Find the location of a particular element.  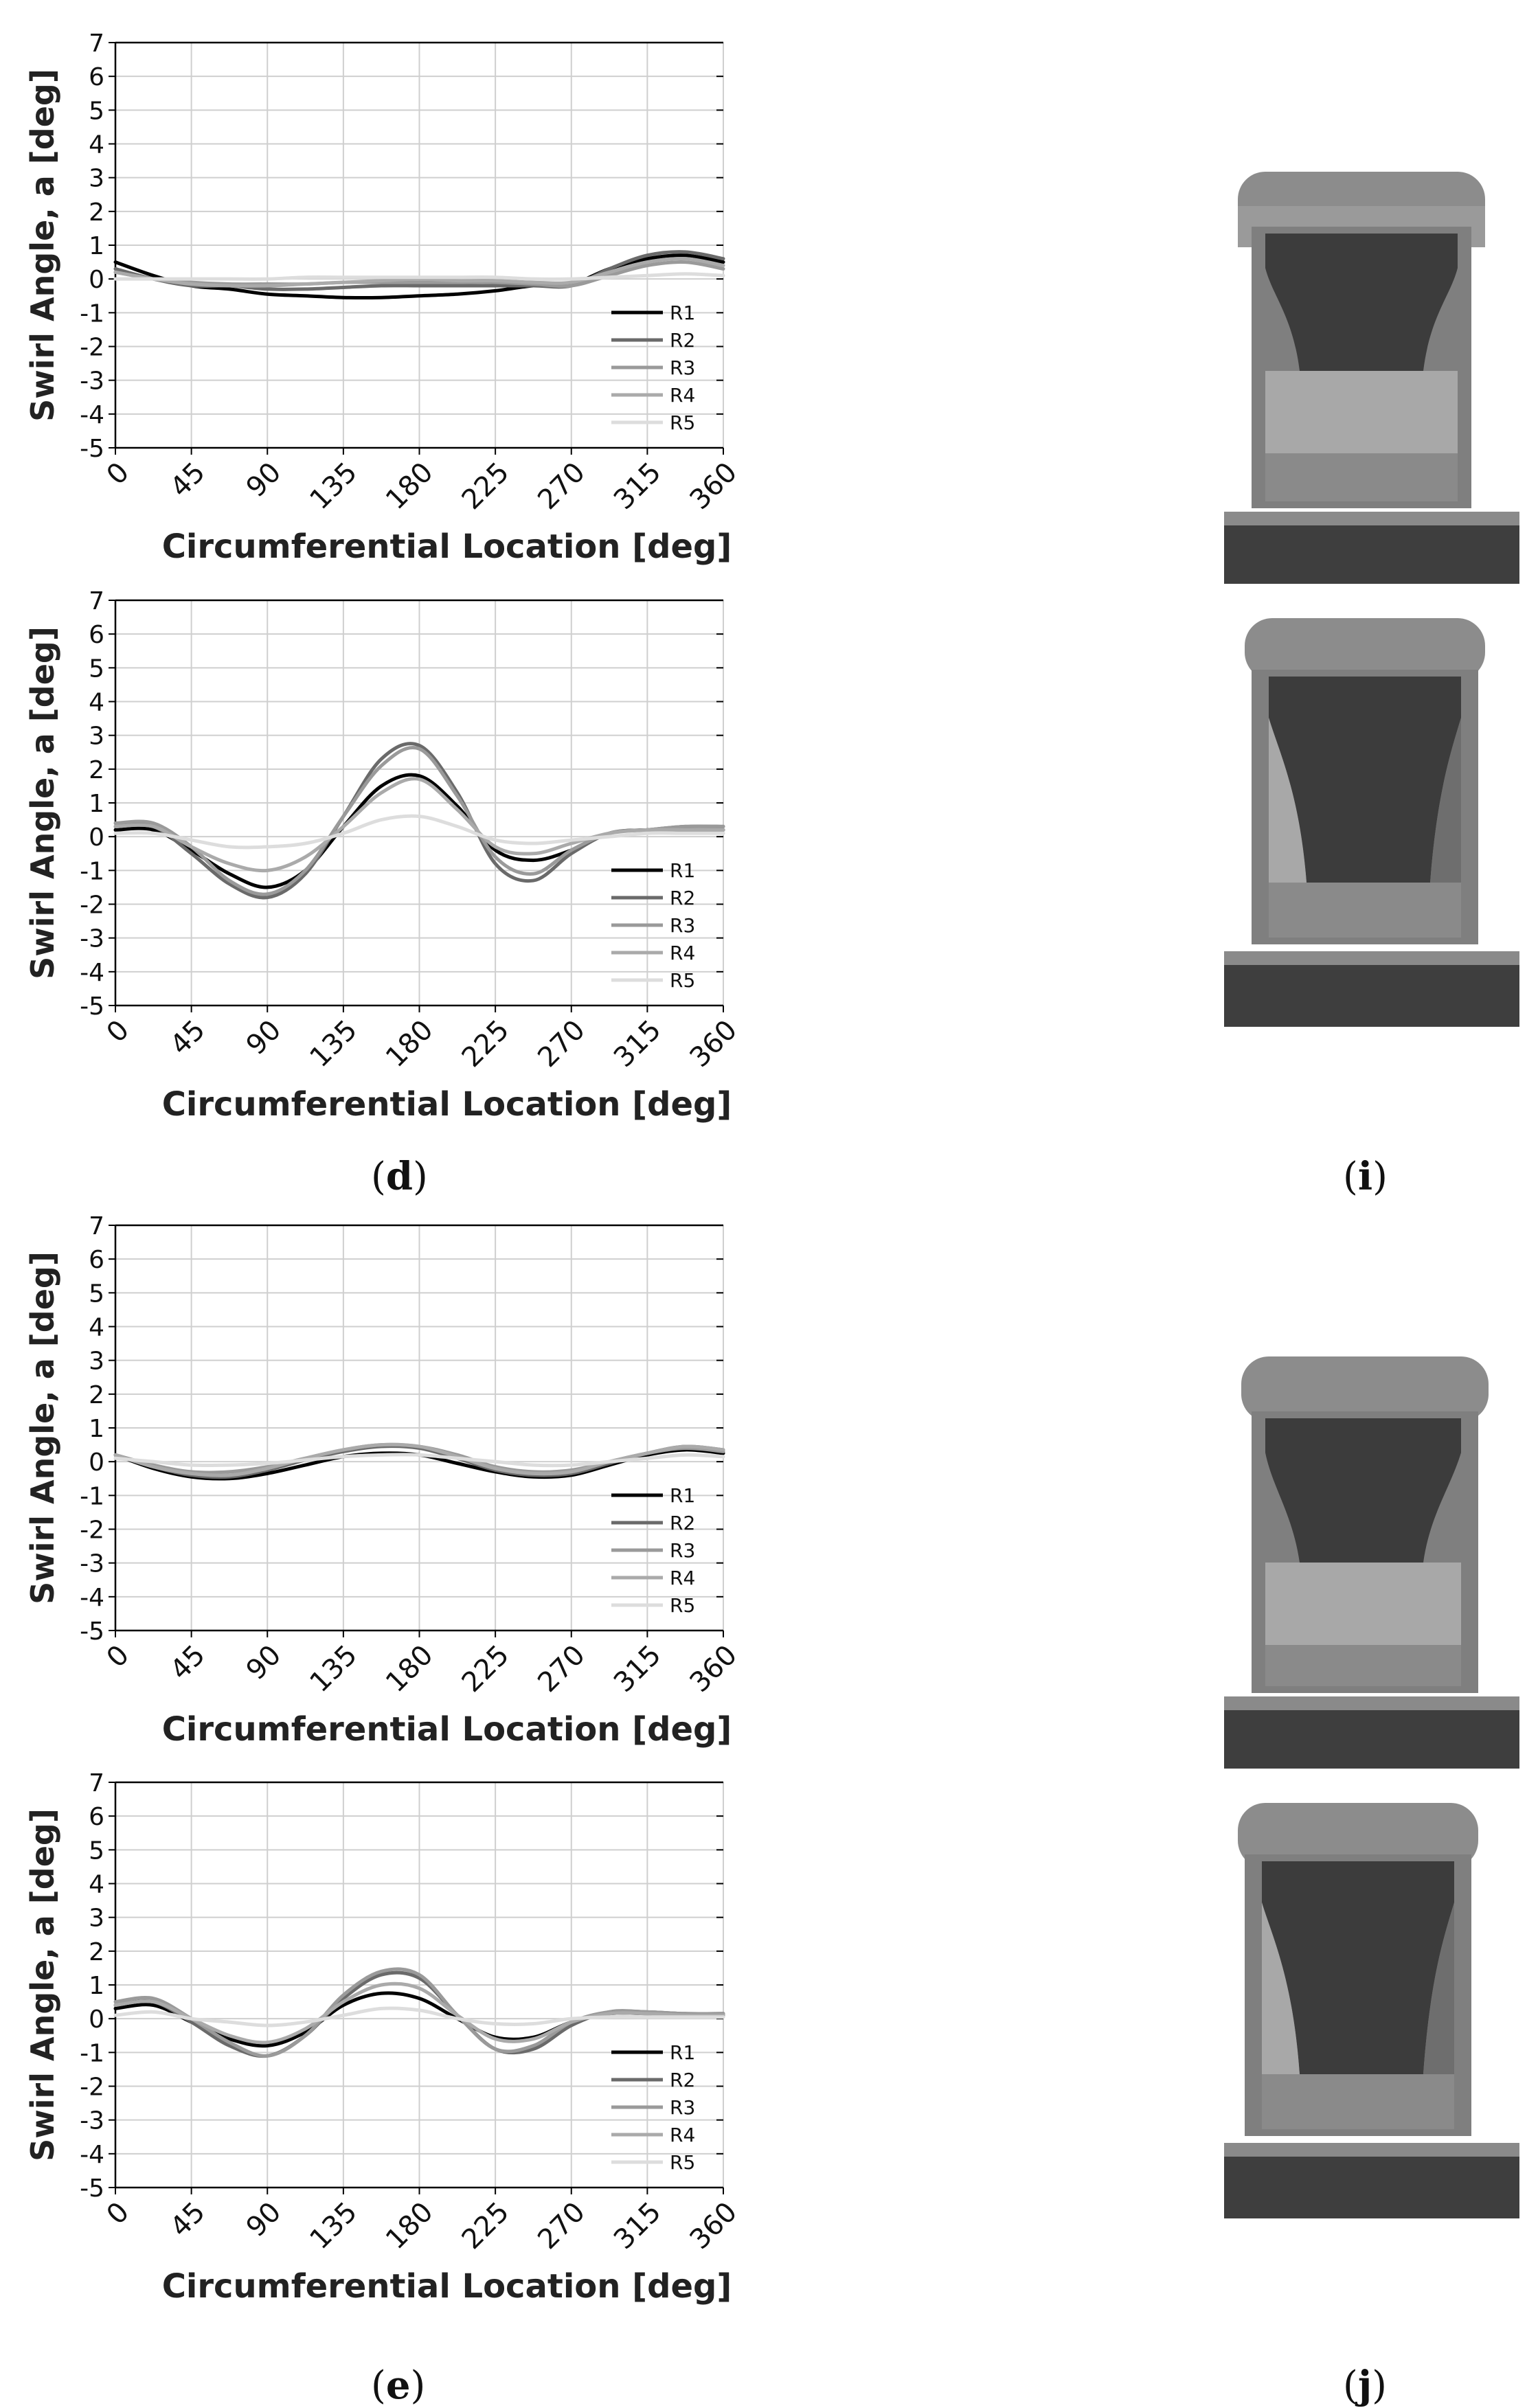

y-tick-label: 1 is located at coordinates (96, 246).